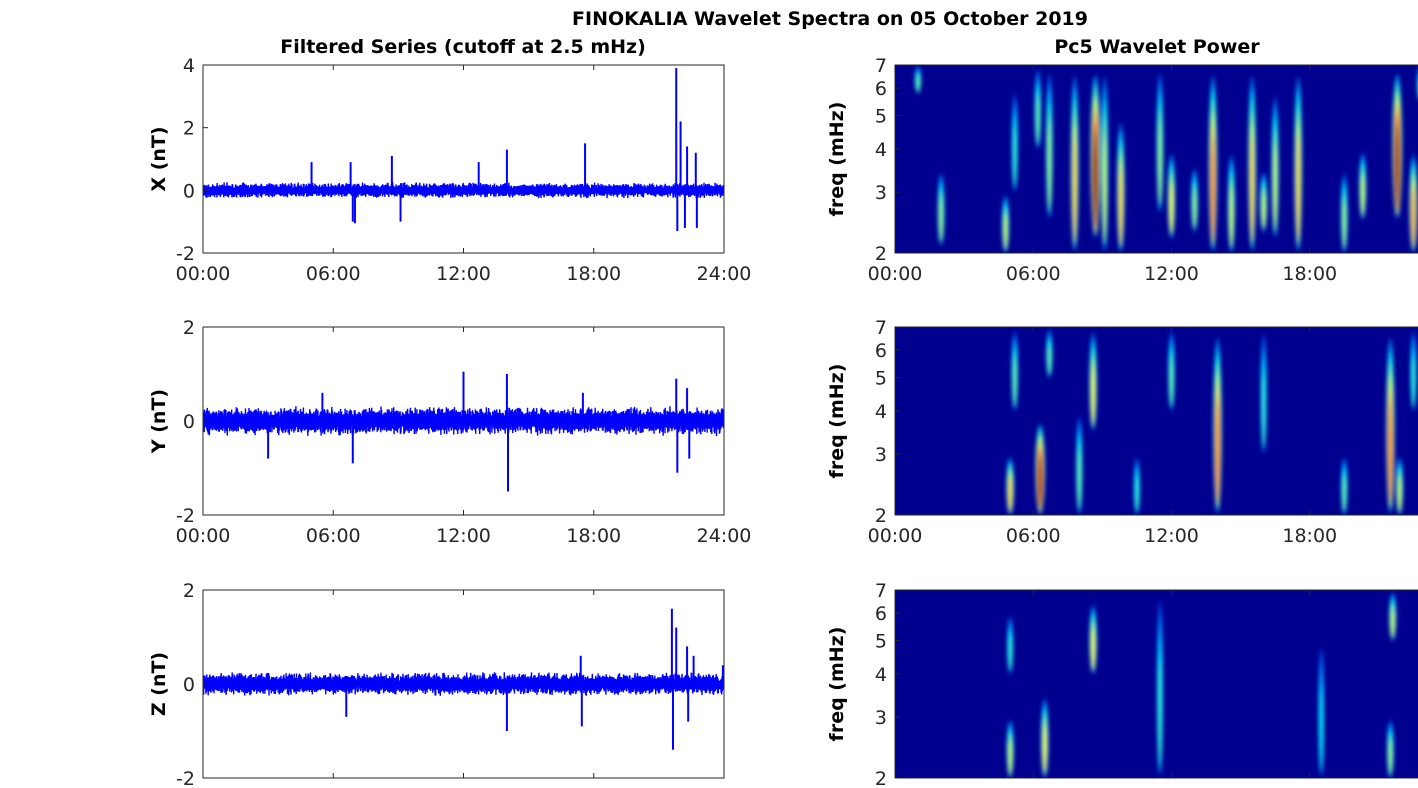 The image size is (1418, 788). Describe the element at coordinates (463, 47) in the screenshot. I see `left-column-title: Filtered Series (cutoff at 2.5 mHz)` at that location.